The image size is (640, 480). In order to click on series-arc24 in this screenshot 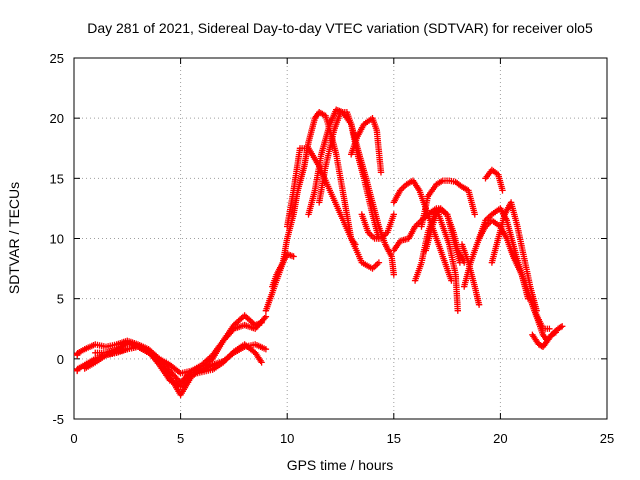, I will do `click(544, 339)`.